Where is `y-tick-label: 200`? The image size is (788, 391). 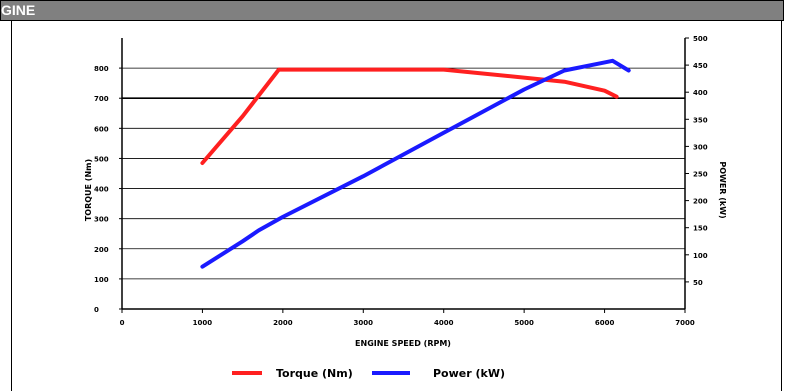
y-tick-label: 200 is located at coordinates (101, 250).